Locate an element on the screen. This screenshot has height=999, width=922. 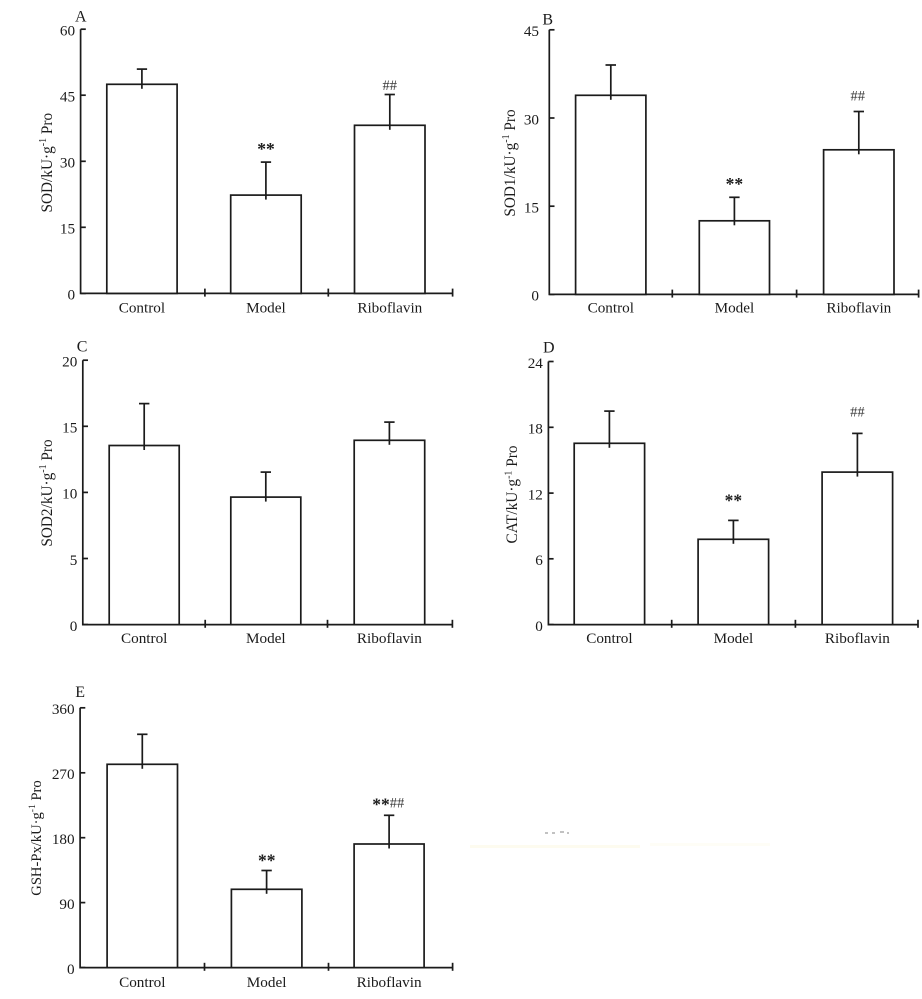
svg-text: GSH-Px/kU·g-1 Pro is located at coordinates (36, 837).